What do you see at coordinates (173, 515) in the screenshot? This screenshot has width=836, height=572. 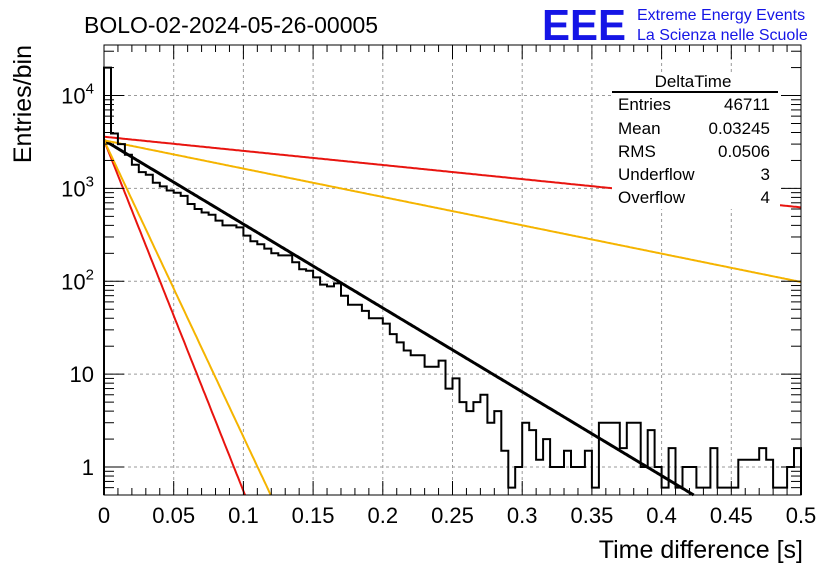 I see `x-tick-label: 0.05` at bounding box center [173, 515].